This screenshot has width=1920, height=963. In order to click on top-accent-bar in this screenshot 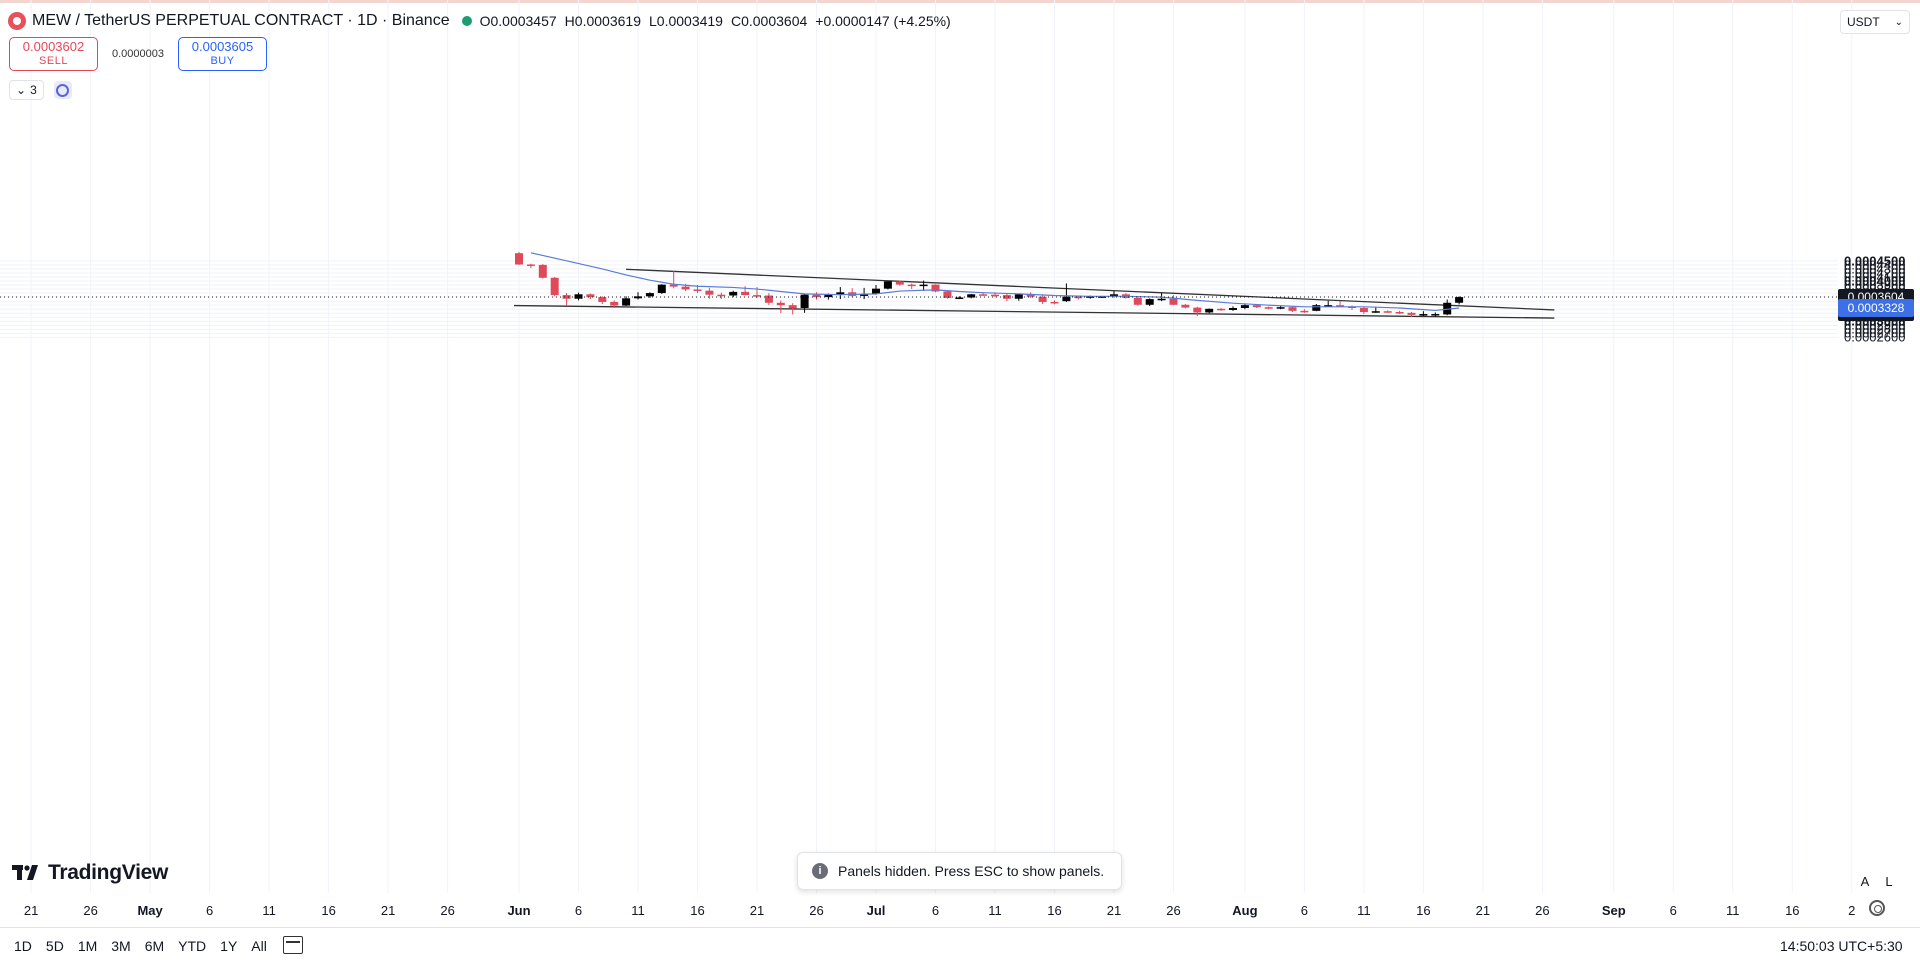, I will do `click(960, 1)`.